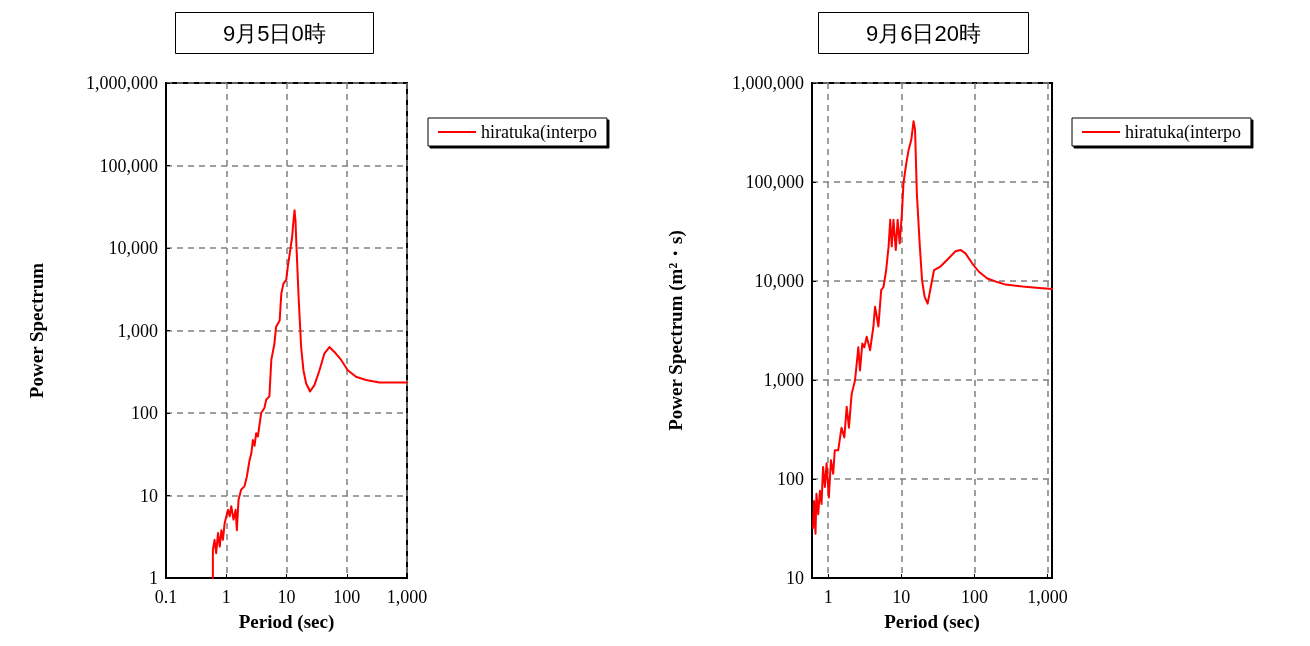 This screenshot has height=646, width=1310. Describe the element at coordinates (923, 33) in the screenshot. I see `chart-title: 9月6日20時` at that location.